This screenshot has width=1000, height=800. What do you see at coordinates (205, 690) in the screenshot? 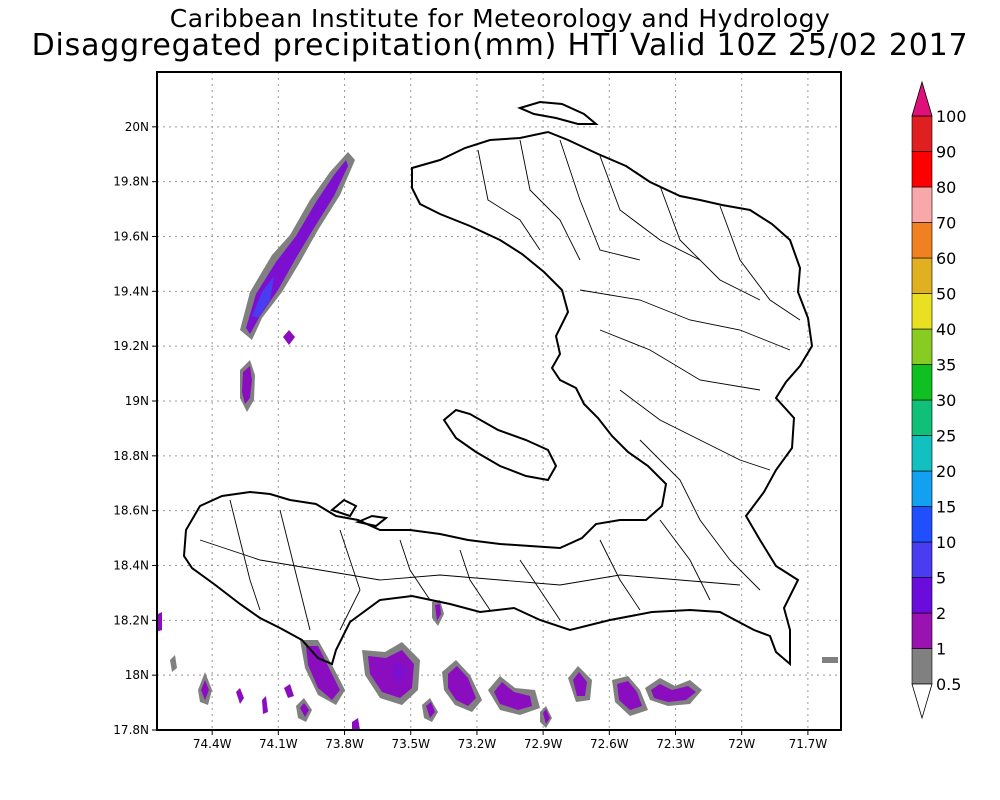
I see `rain-cell-south-1-core` at bounding box center [205, 690].